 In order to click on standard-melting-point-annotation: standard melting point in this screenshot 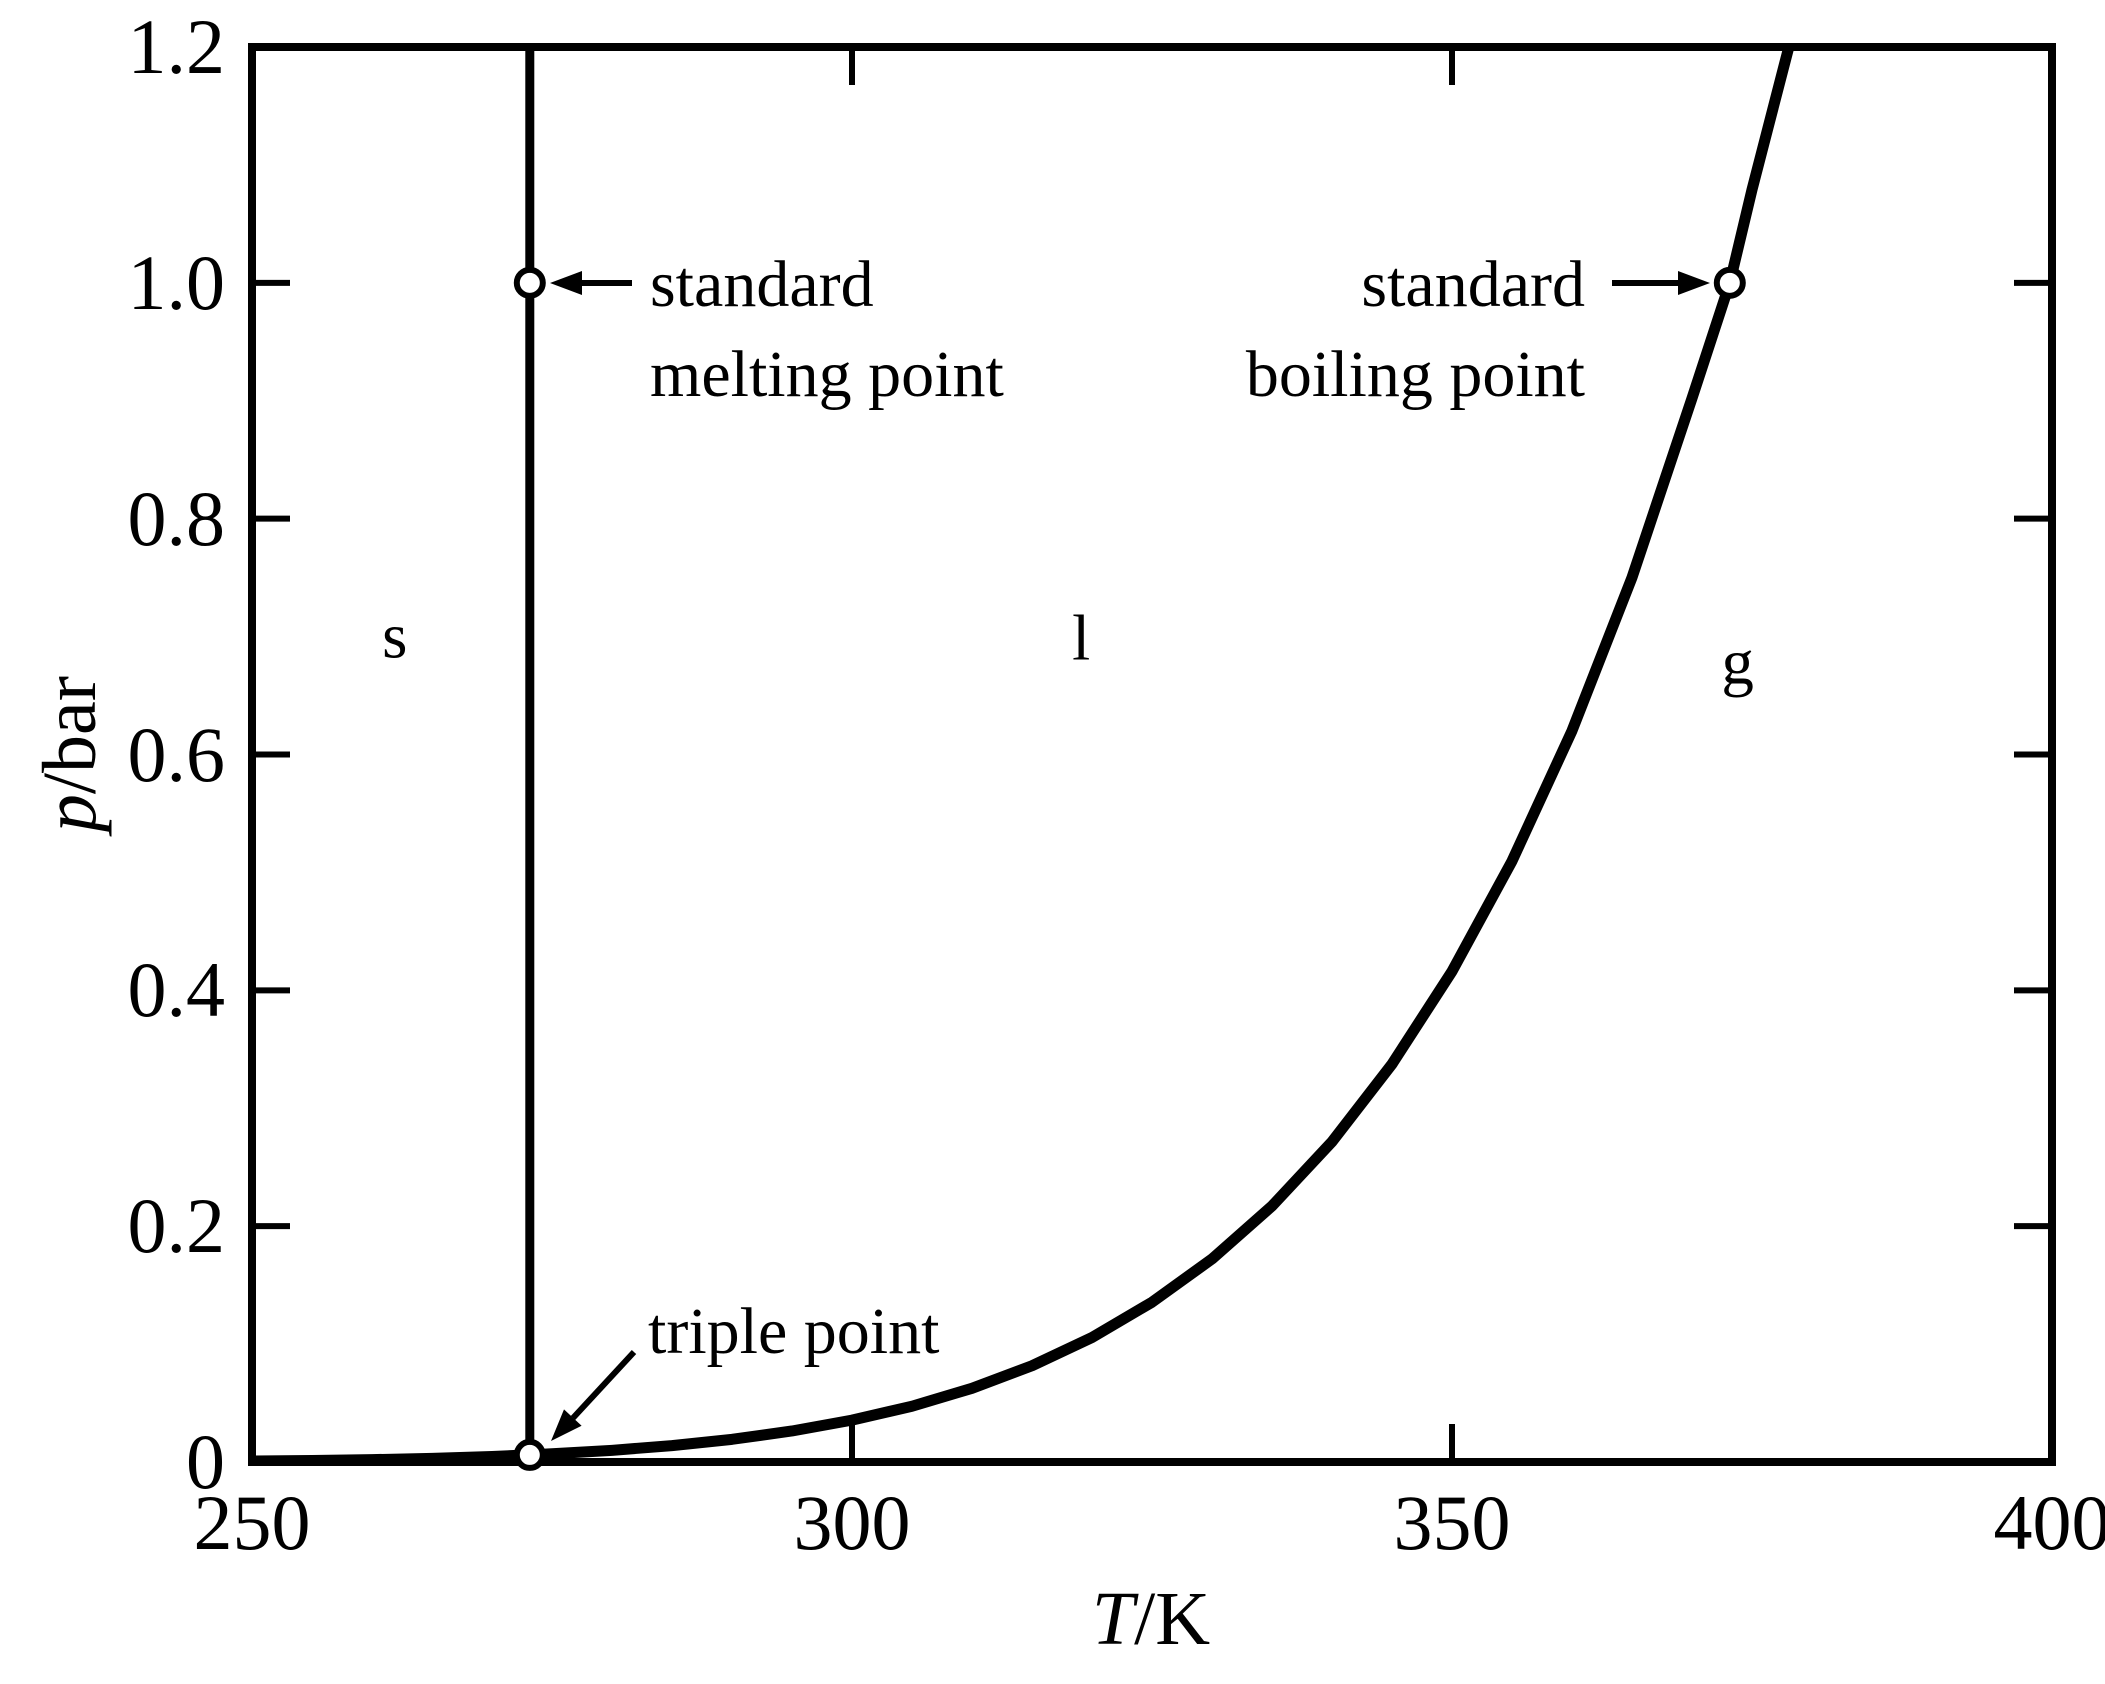, I will do `click(827, 330)`.